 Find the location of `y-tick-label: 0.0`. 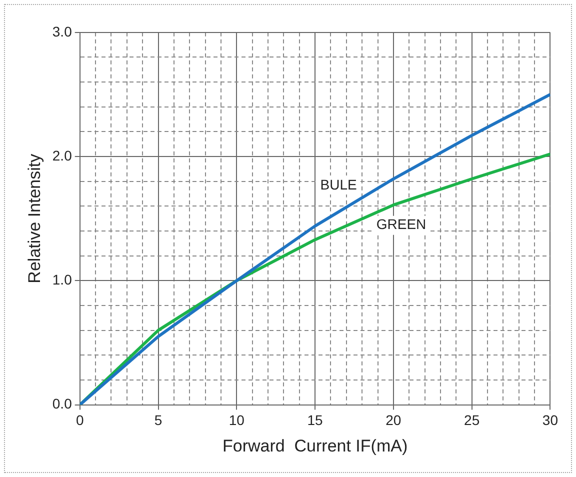

y-tick-label: 0.0 is located at coordinates (62, 404).